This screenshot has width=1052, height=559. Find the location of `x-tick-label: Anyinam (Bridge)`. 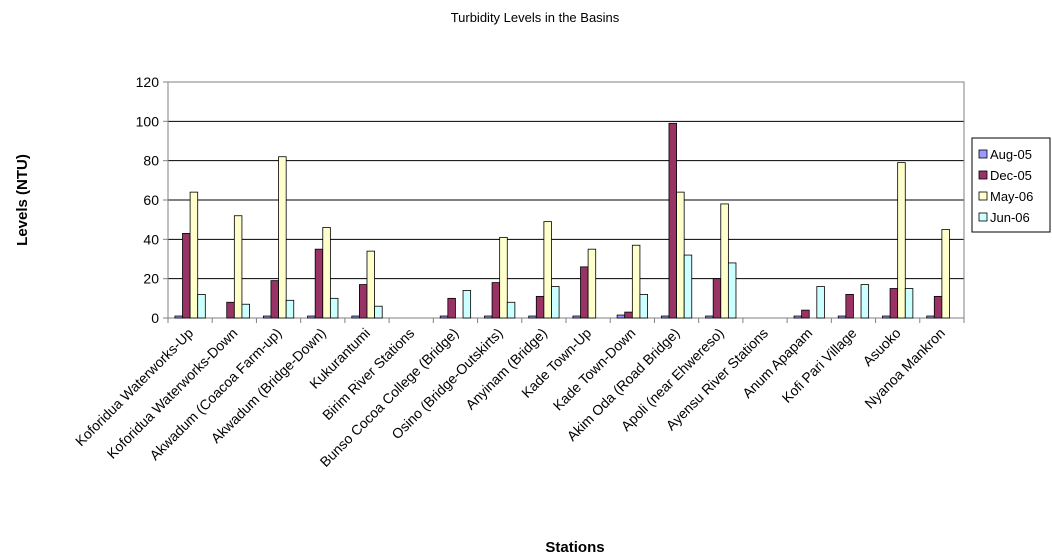

x-tick-label: Anyinam (Bridge) is located at coordinates (506, 369).